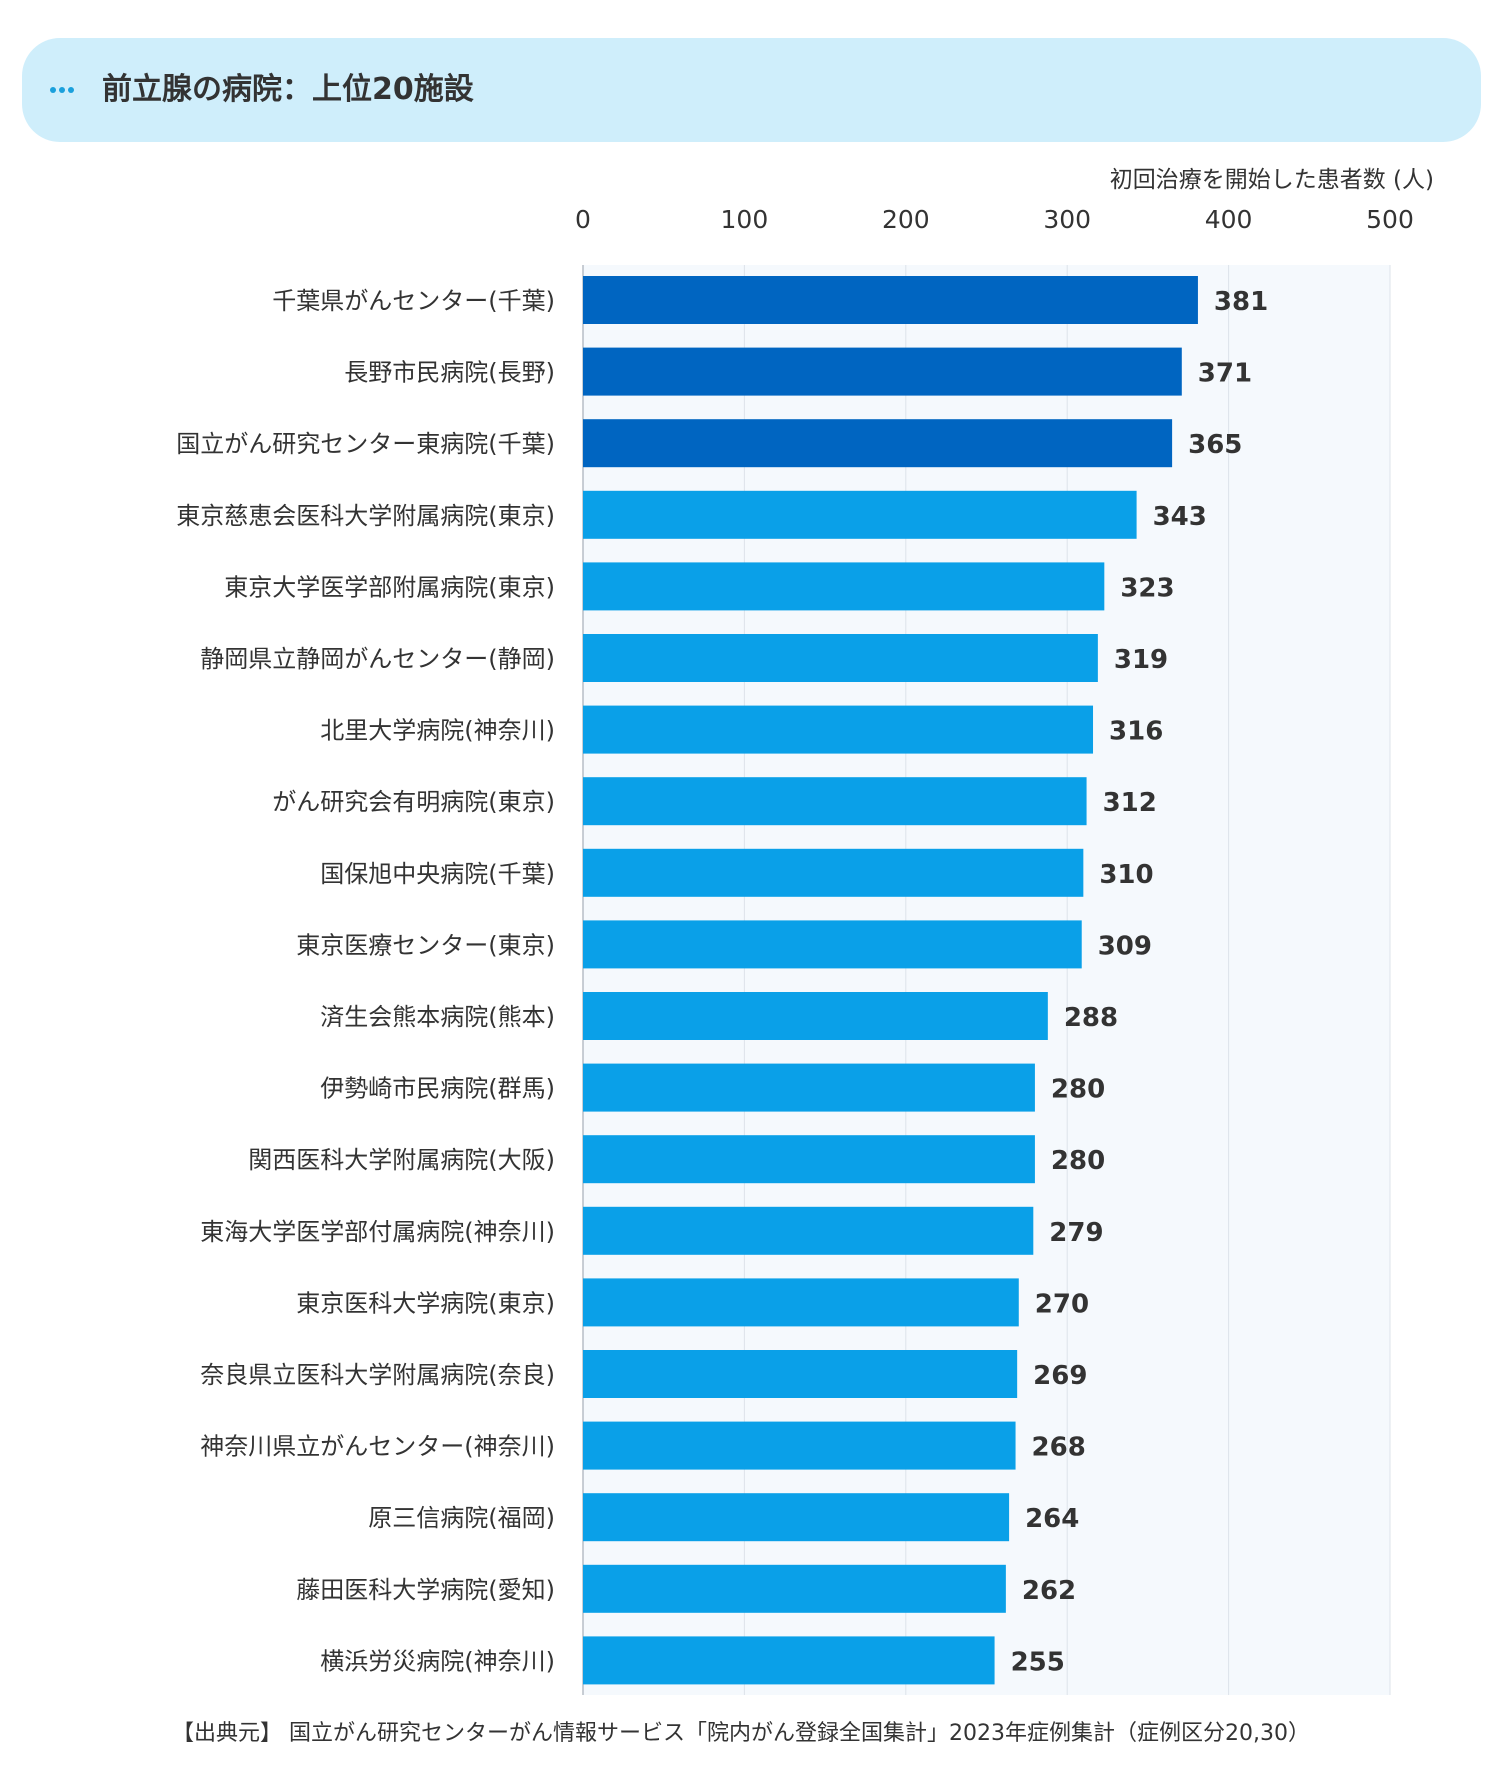 This screenshot has width=1500, height=1780. What do you see at coordinates (437, 1017) in the screenshot?
I see `category-label: 済生会熊本病院(熊本)` at bounding box center [437, 1017].